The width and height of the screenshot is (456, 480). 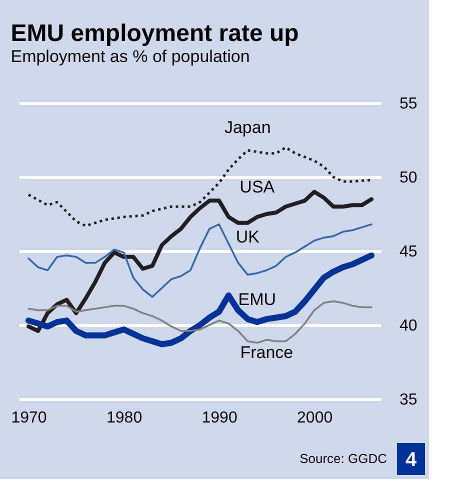 I want to click on line-series, so click(x=200, y=187).